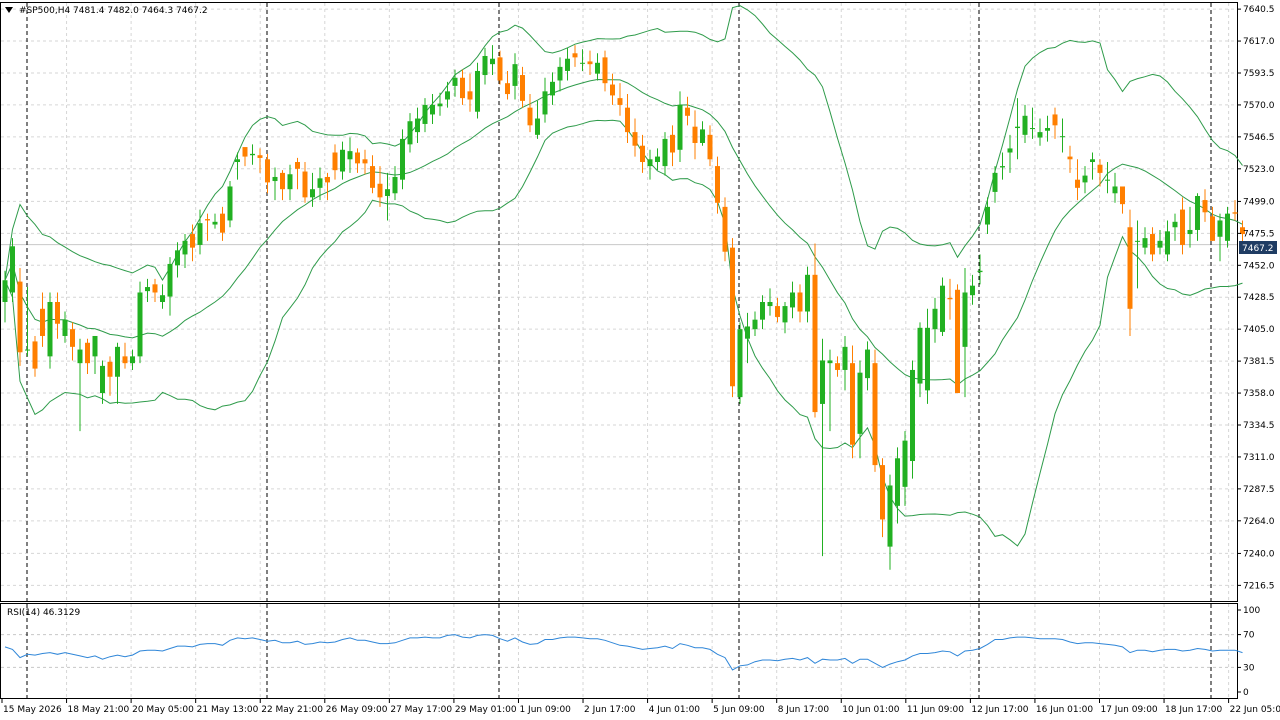  What do you see at coordinates (545, 710) in the screenshot?
I see `time-tick-label: 1 Jun 09:00` at bounding box center [545, 710].